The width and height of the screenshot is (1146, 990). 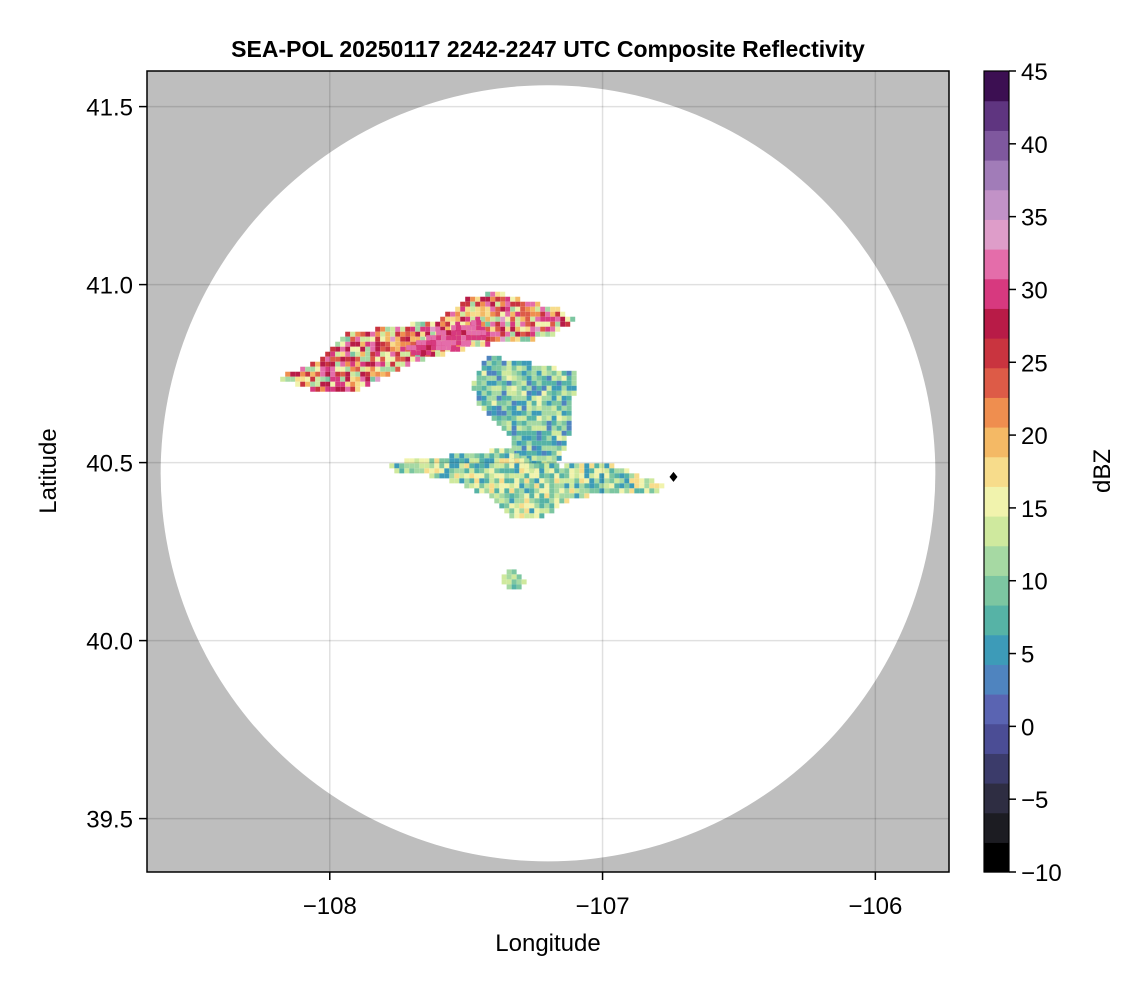 I want to click on radar-site-diamond, so click(x=673, y=476).